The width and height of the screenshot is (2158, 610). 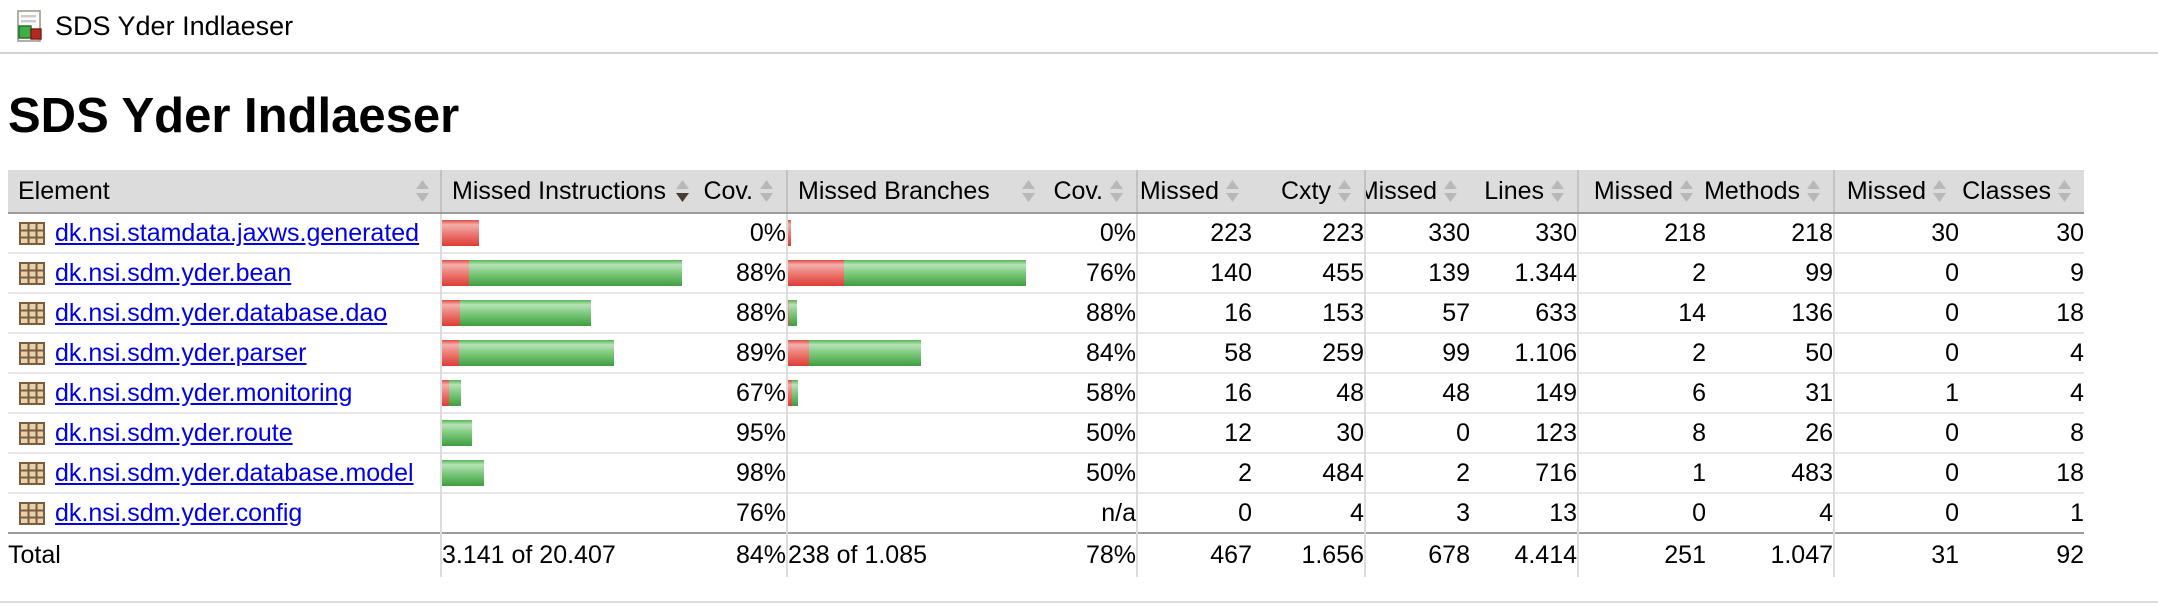 What do you see at coordinates (1194, 554) in the screenshot?
I see `cell-total-missed-cxty: 467` at bounding box center [1194, 554].